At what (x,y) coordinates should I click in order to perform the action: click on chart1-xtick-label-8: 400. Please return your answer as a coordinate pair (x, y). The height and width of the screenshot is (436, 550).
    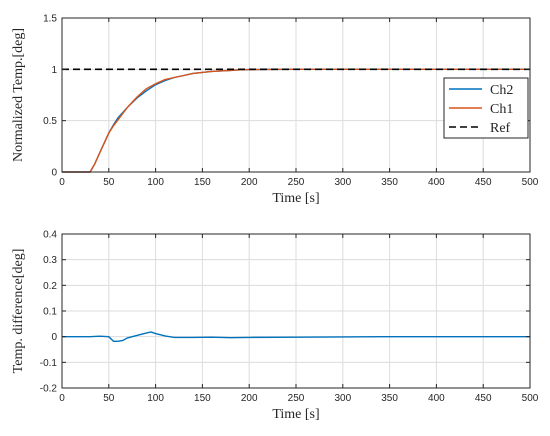
    Looking at the image, I should click on (436, 182).